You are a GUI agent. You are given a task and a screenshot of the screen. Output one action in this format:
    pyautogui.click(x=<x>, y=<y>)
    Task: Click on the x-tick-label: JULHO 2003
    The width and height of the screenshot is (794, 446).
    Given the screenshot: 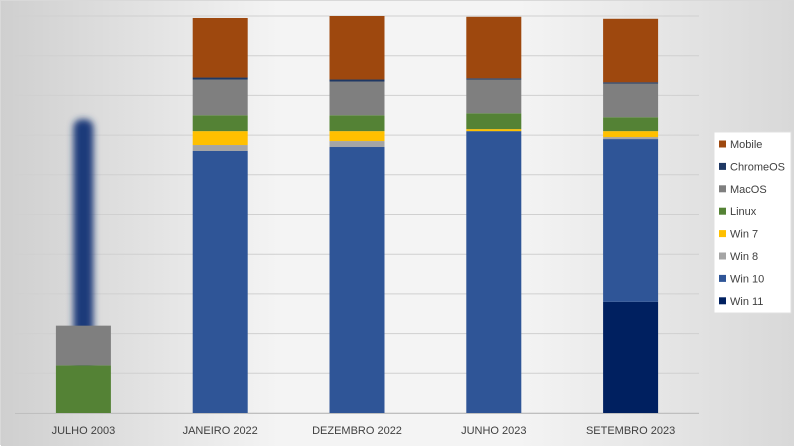 What is the action you would take?
    pyautogui.click(x=84, y=431)
    